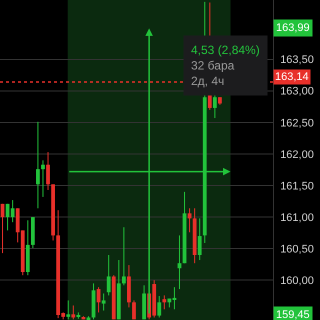 The height and width of the screenshot is (320, 320). Describe the element at coordinates (297, 186) in the screenshot. I see `y-tick-label: 161,50` at that location.